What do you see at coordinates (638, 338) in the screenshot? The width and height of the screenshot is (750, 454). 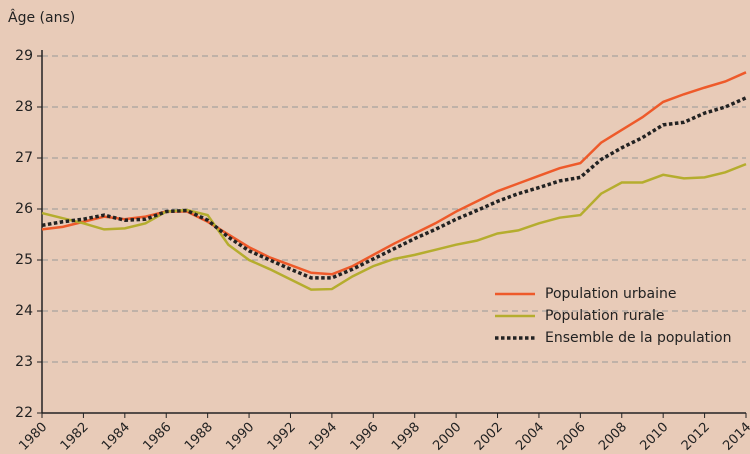 I see `legend-label: Ensemble de la population` at bounding box center [638, 338].